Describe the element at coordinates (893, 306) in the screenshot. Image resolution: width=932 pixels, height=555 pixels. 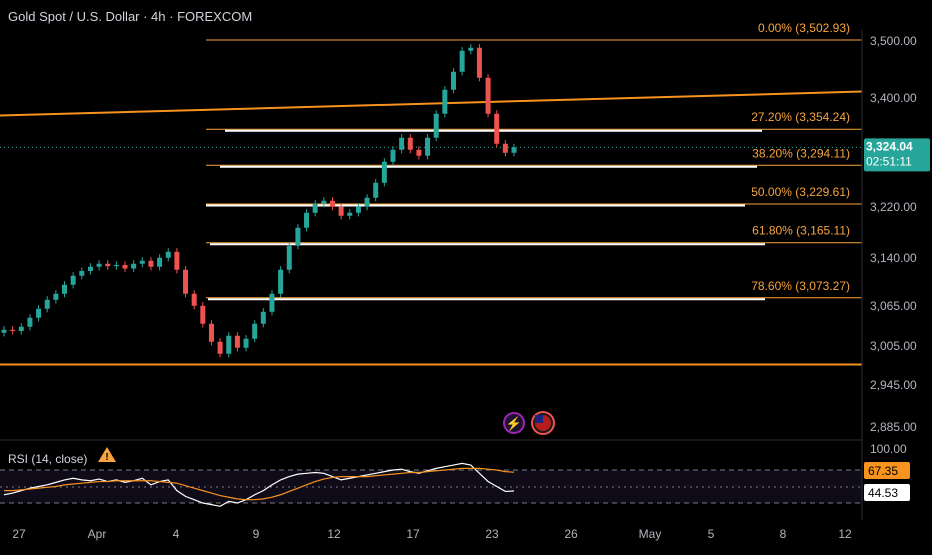
I see `y-tick-label: 3,065.00` at that location.